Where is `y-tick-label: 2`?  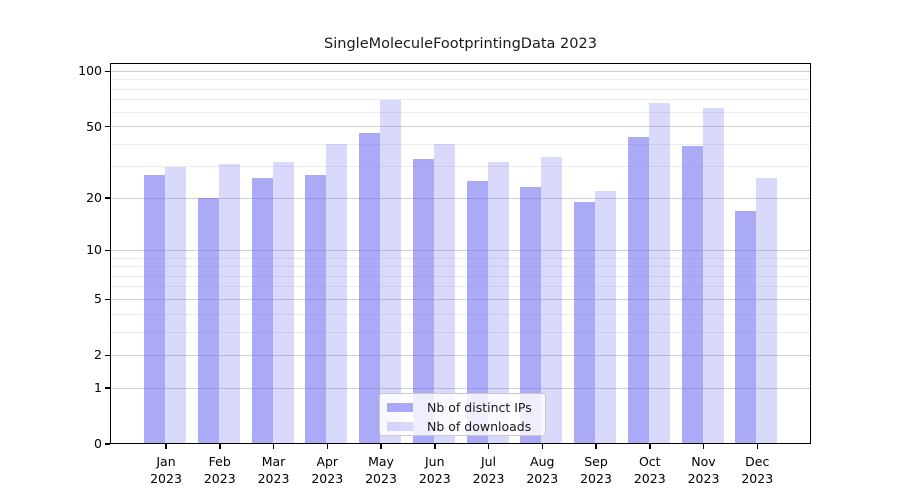
y-tick-label: 2 is located at coordinates (98, 355).